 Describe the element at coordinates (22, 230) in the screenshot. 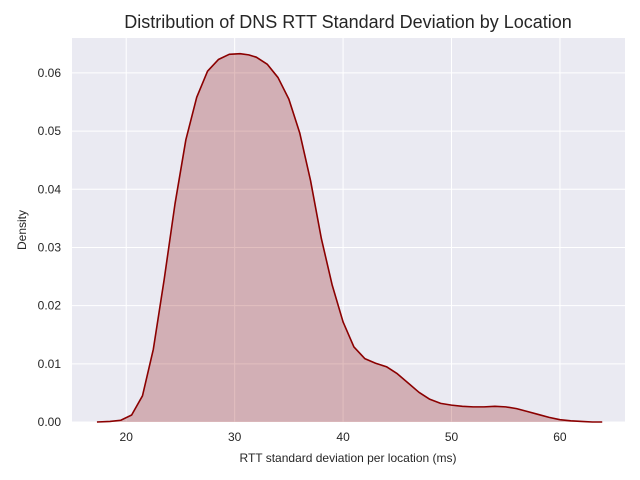

I see `y-axis-label: Density` at that location.